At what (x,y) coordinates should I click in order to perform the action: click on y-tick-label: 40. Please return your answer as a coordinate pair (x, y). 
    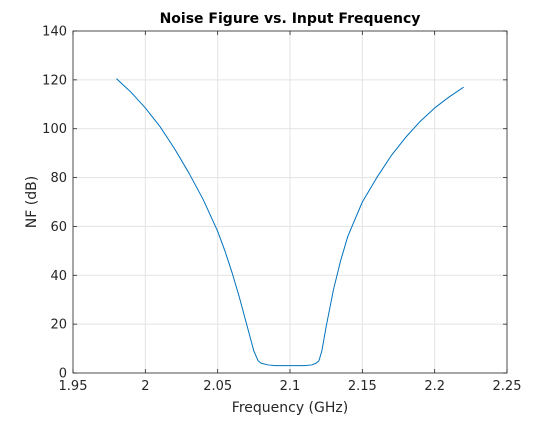
    Looking at the image, I should click on (58, 276).